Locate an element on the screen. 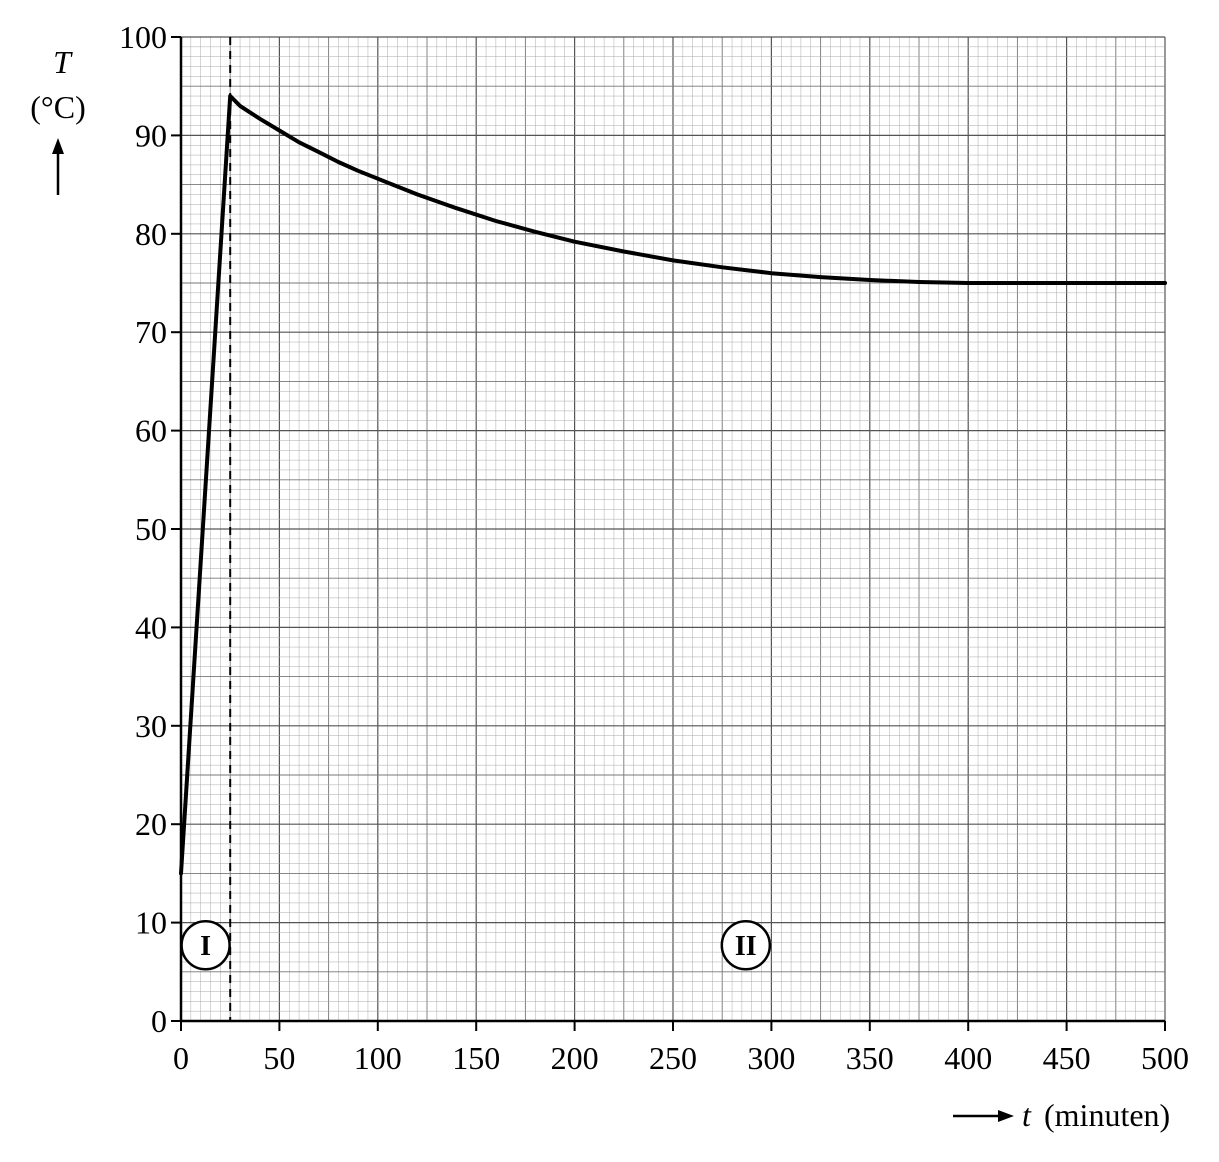  x-axis-unit: (minuten) is located at coordinates (1107, 1115).